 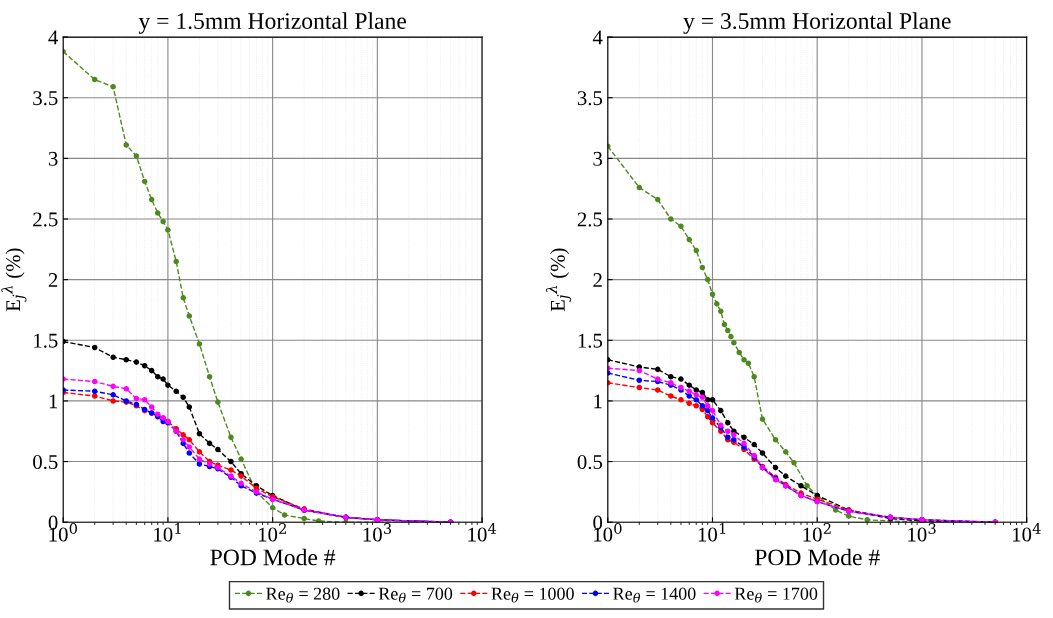 I want to click on chart-title: y = 3.5mm Horizontal Plane, so click(x=817, y=23).